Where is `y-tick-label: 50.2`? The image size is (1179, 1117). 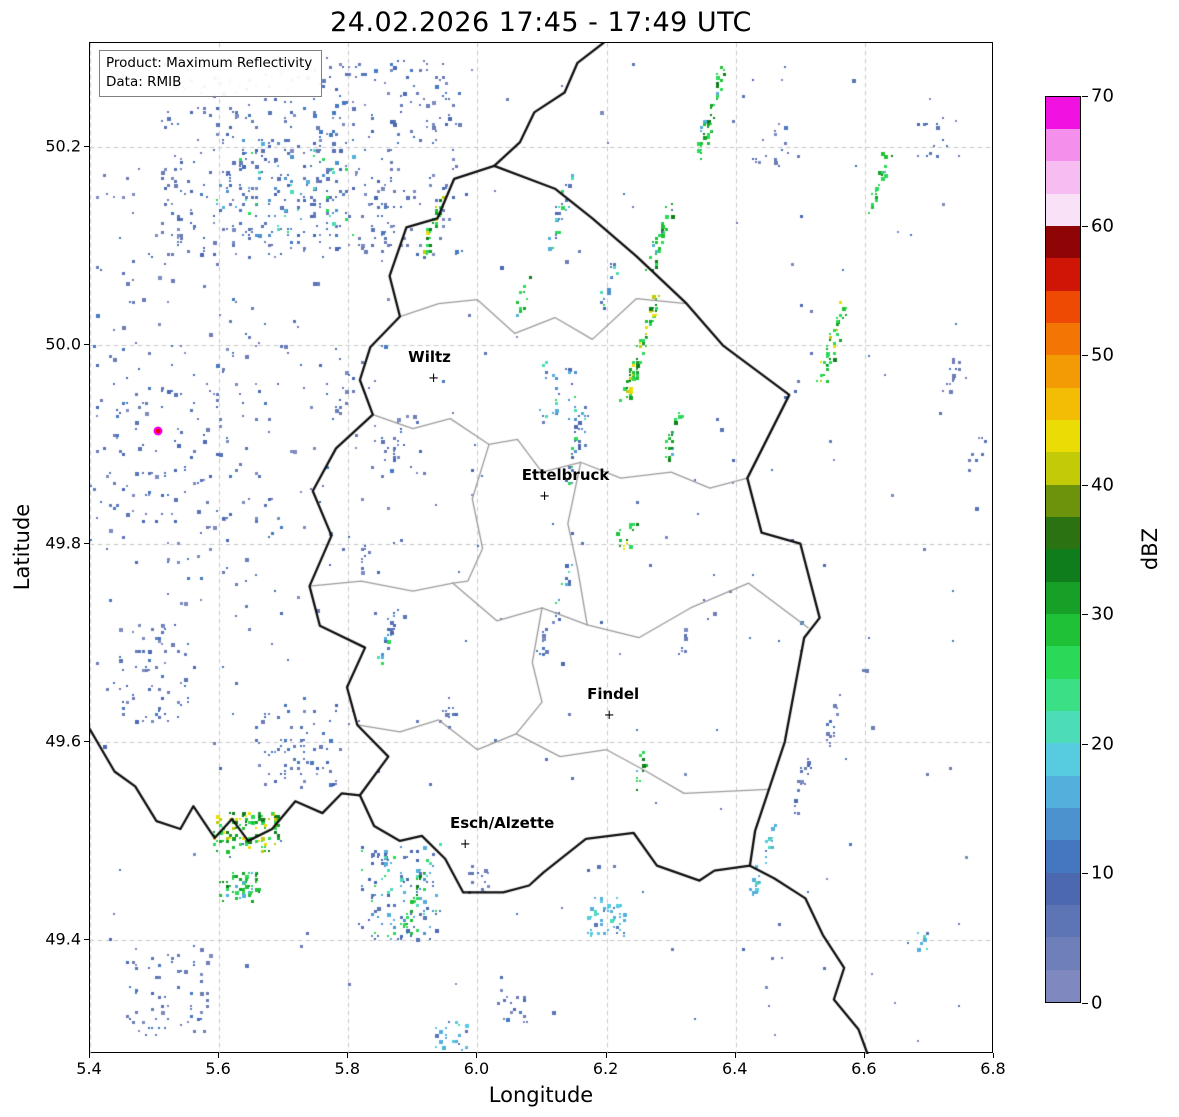 y-tick-label: 50.2 is located at coordinates (63, 146).